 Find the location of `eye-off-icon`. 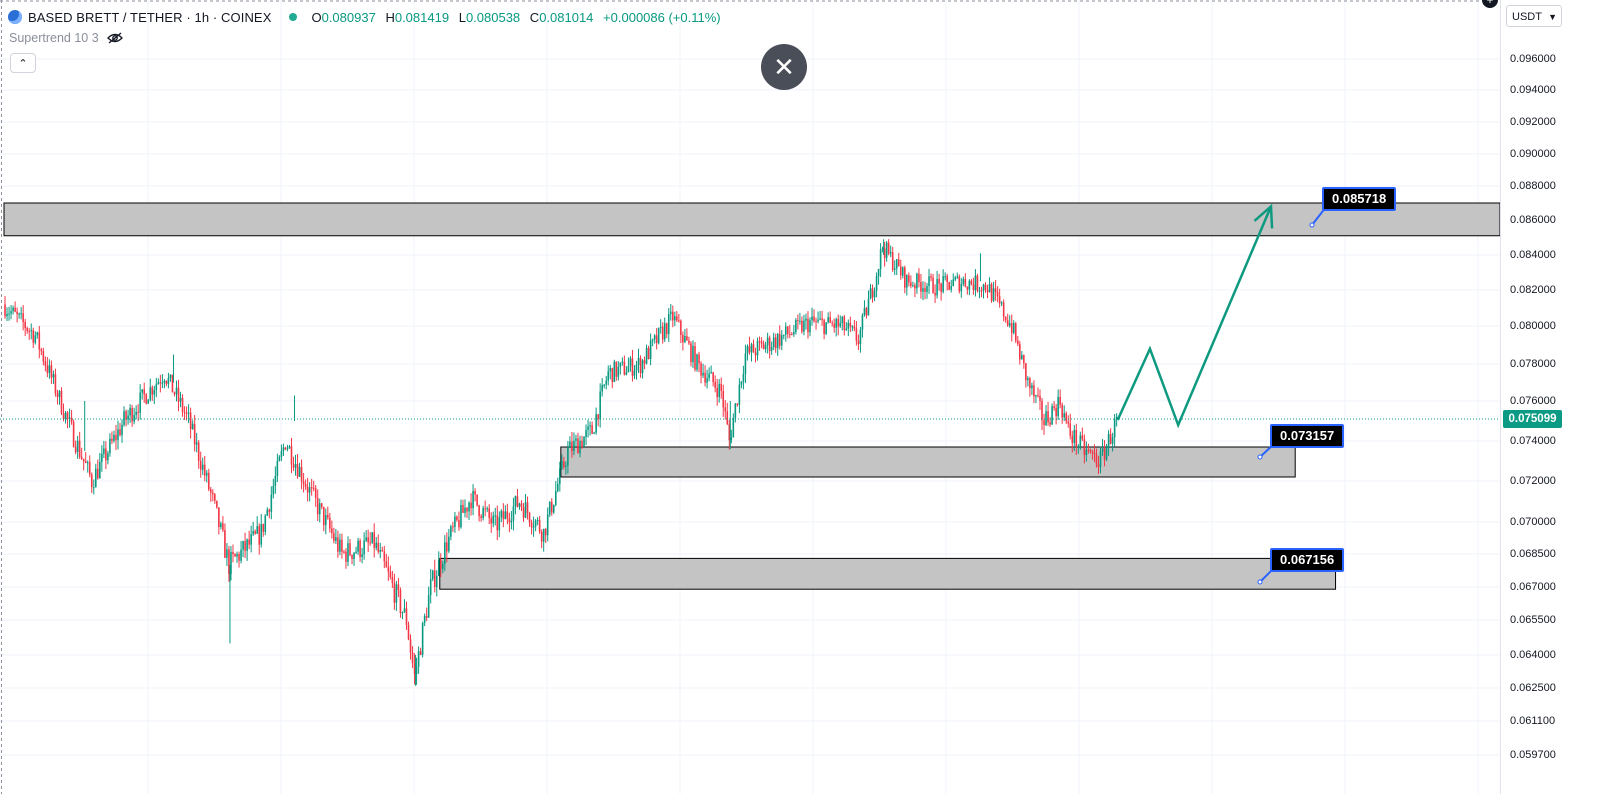

eye-off-icon is located at coordinates (114, 38).